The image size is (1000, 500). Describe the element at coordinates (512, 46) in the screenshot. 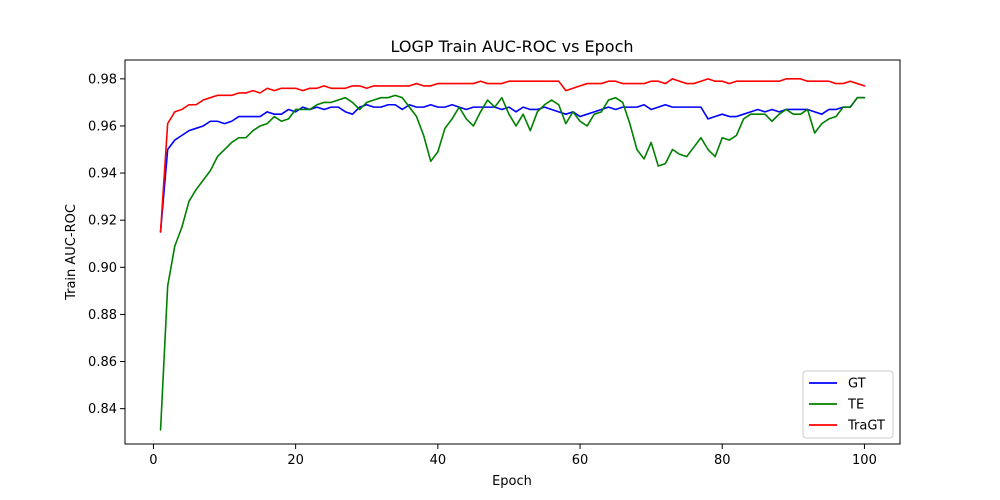

I see `chart-title: LOGP Train AUC-ROC vs Epoch` at that location.